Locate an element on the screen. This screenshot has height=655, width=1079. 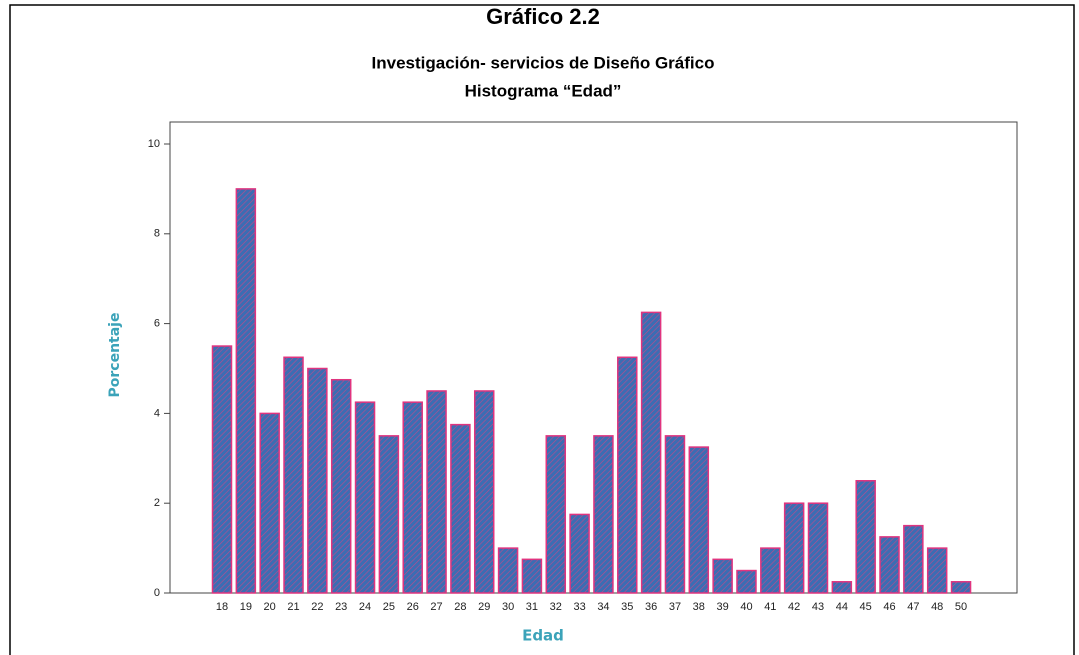
y-axis-label: Porcentaje is located at coordinates (115, 355).